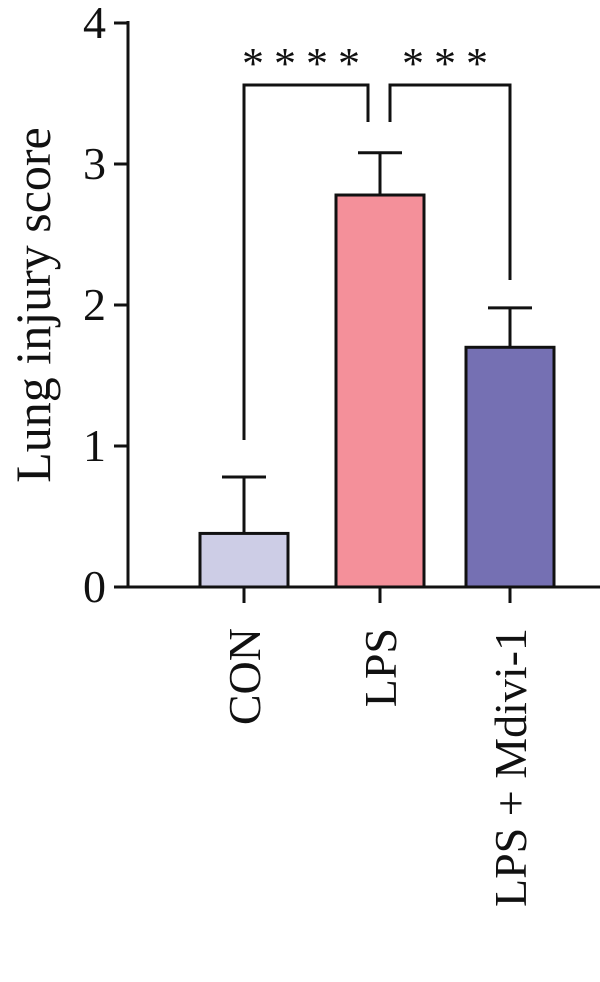 This screenshot has width=600, height=982. I want to click on y-tick-label: 1, so click(94, 445).